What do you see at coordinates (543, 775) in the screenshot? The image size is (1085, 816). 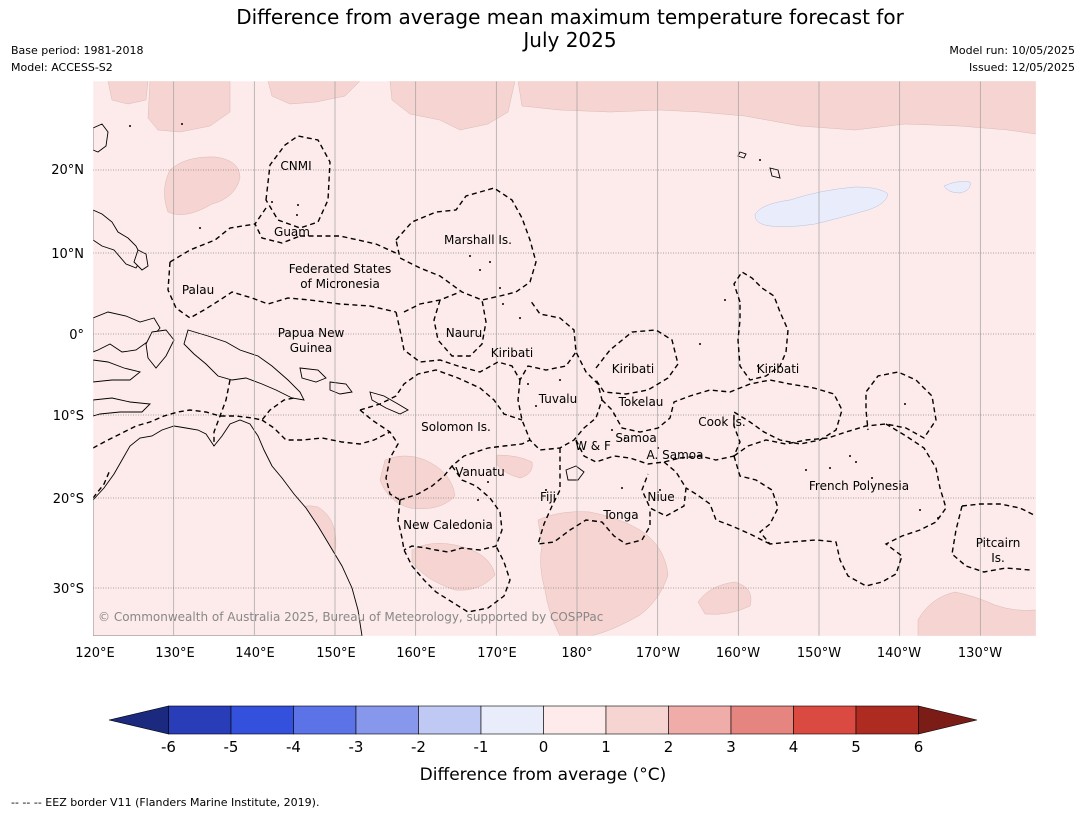 I see `colorbar-label: Difference from average (°C)` at bounding box center [543, 775].